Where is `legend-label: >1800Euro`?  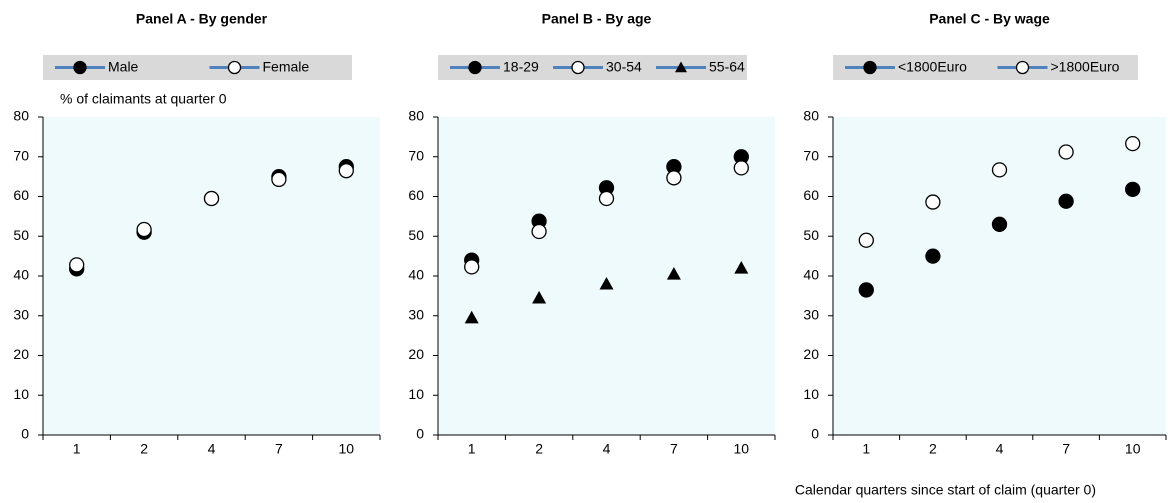 legend-label: >1800Euro is located at coordinates (1085, 67).